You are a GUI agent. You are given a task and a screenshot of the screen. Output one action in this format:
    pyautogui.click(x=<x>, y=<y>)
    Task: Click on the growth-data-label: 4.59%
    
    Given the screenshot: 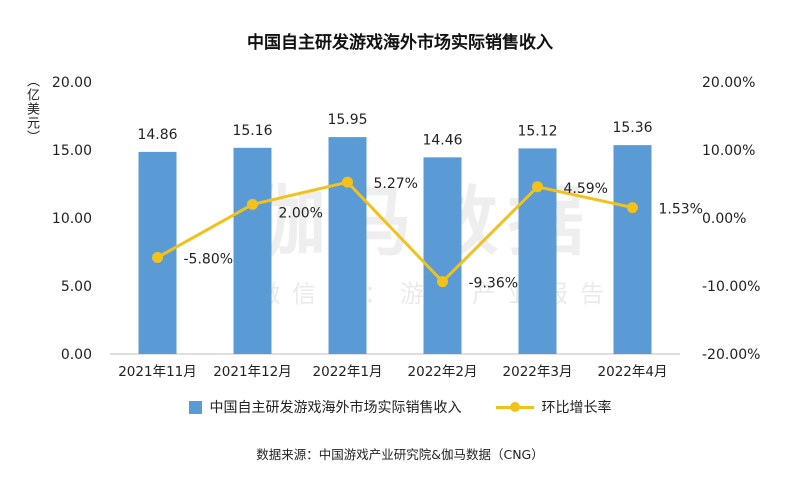 What is the action you would take?
    pyautogui.click(x=586, y=189)
    